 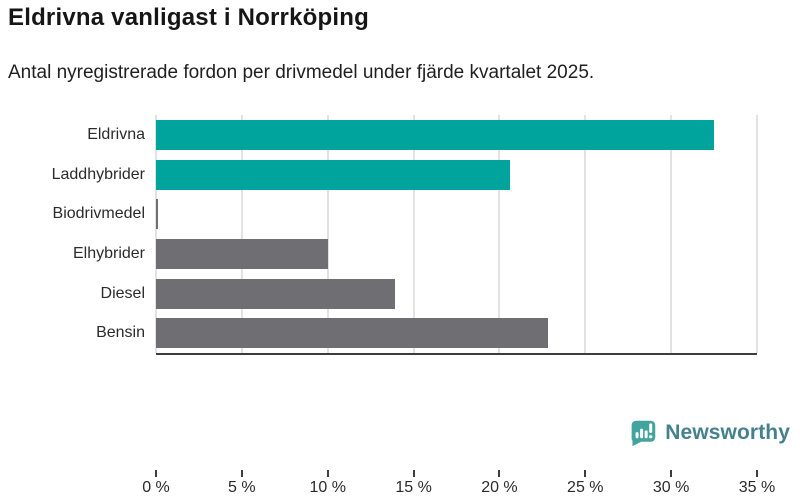 I want to click on x-tick-label: 25 %, so click(x=585, y=487).